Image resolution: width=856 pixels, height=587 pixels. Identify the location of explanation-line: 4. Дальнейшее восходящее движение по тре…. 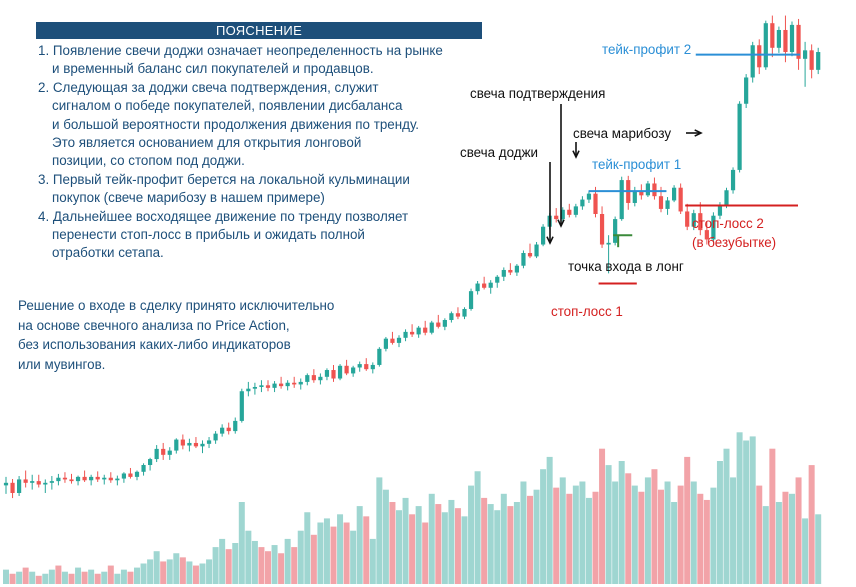
(223, 216).